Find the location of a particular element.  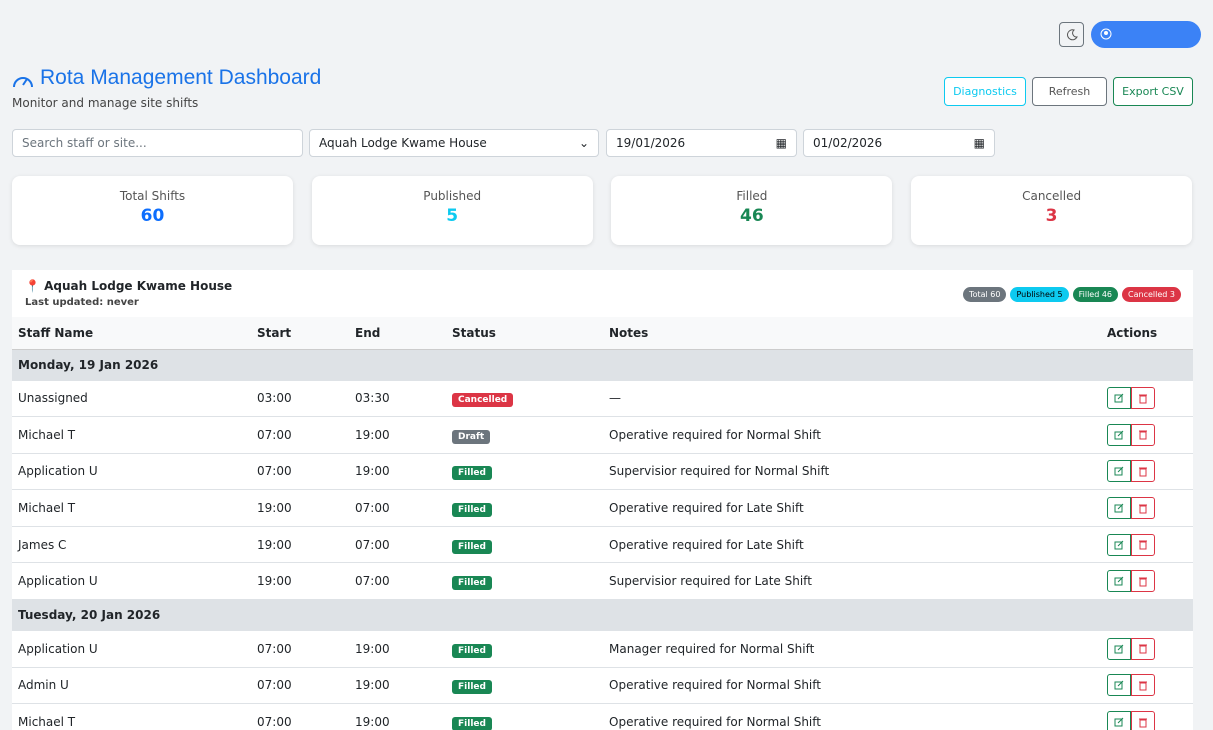

refresh-button: Refresh is located at coordinates (1069, 91).